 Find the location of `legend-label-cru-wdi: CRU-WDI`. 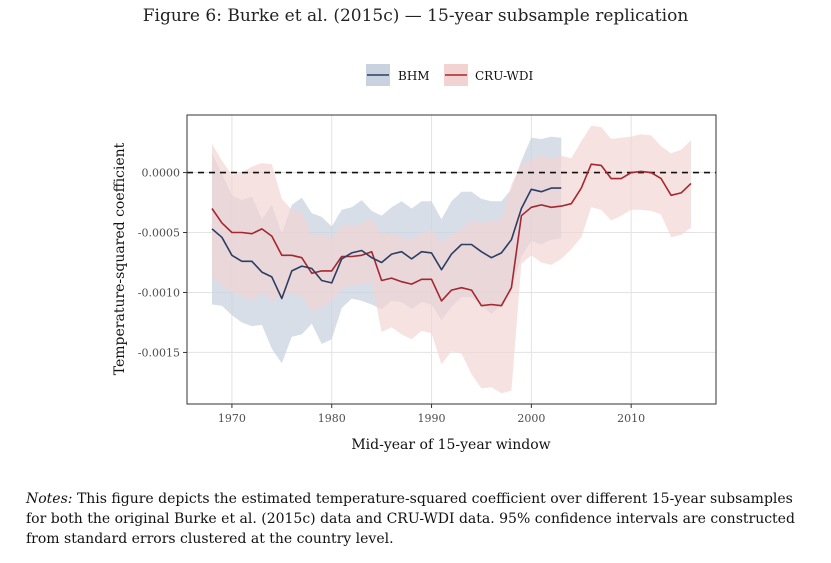

legend-label-cru-wdi: CRU-WDI is located at coordinates (504, 76).